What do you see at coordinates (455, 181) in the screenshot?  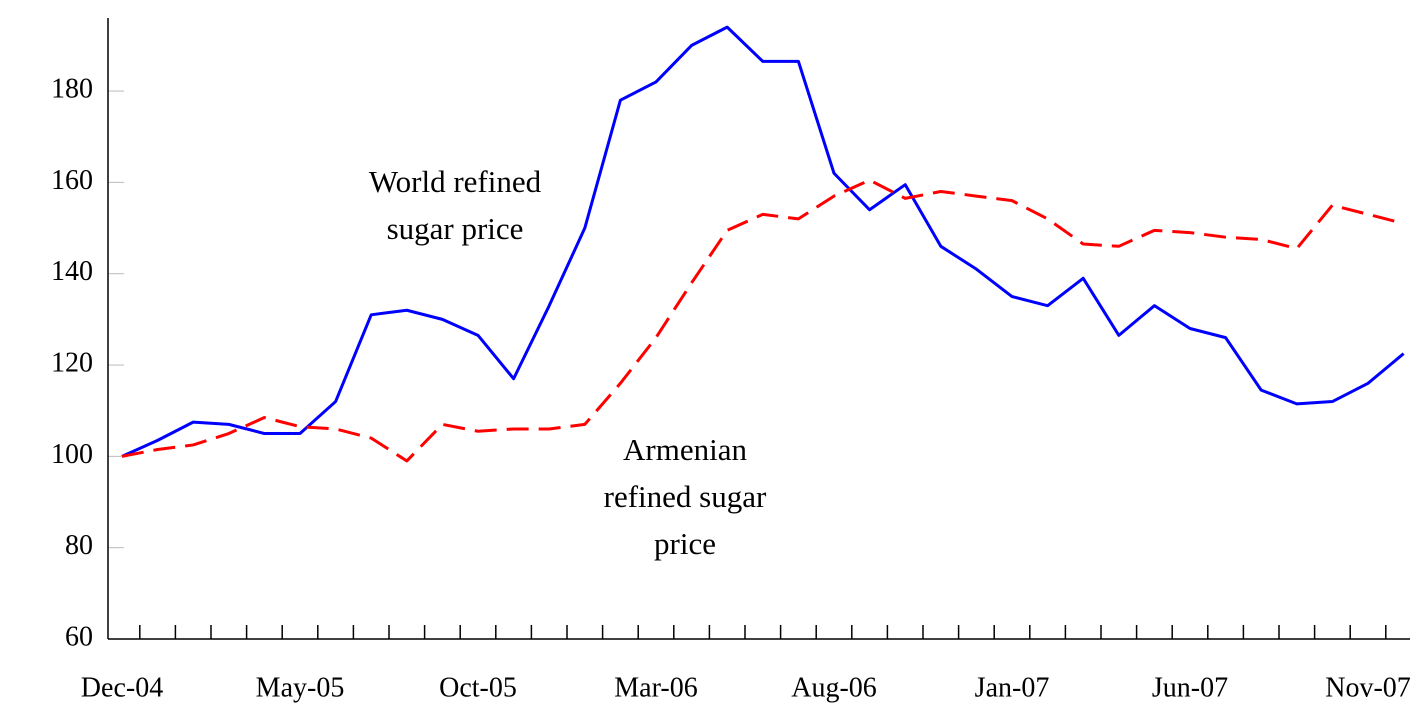 I see `annotation: World refined` at bounding box center [455, 181].